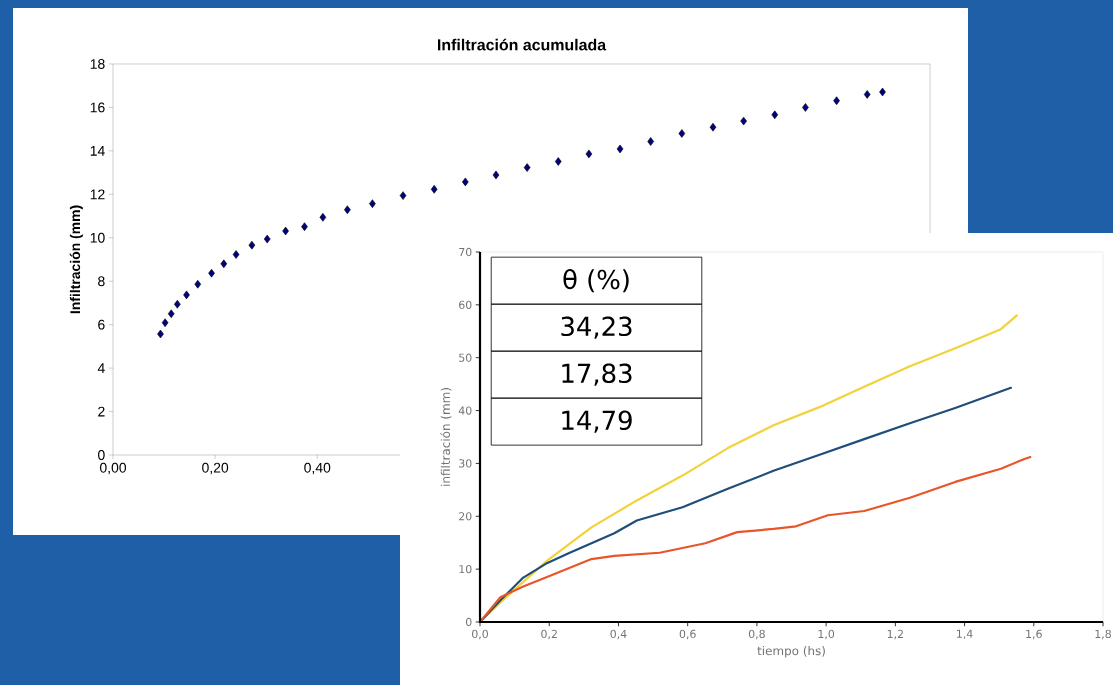 The width and height of the screenshot is (1113, 685). I want to click on x-tick-label: 0,40, so click(317, 468).